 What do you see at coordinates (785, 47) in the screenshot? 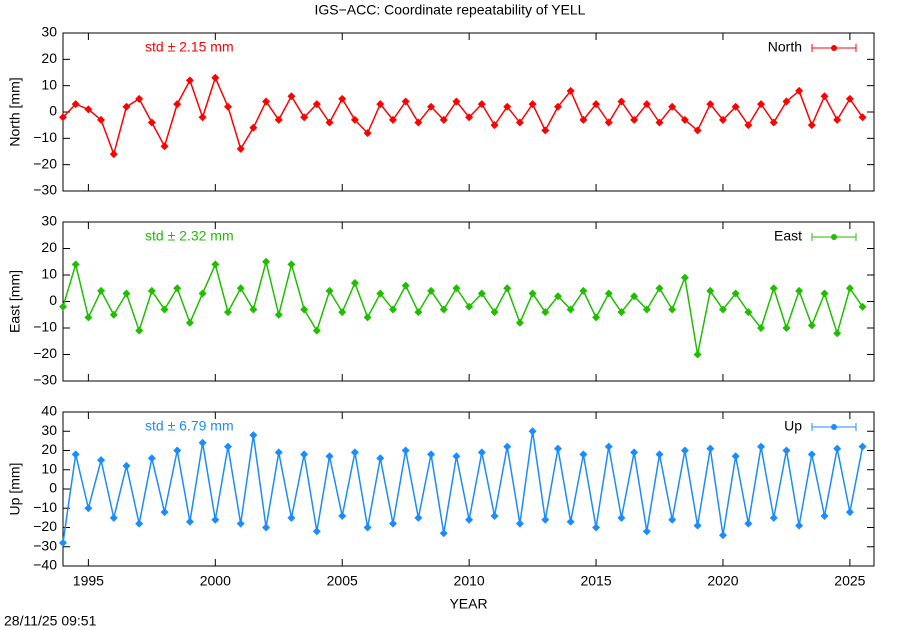
I see `legend-label: North` at bounding box center [785, 47].